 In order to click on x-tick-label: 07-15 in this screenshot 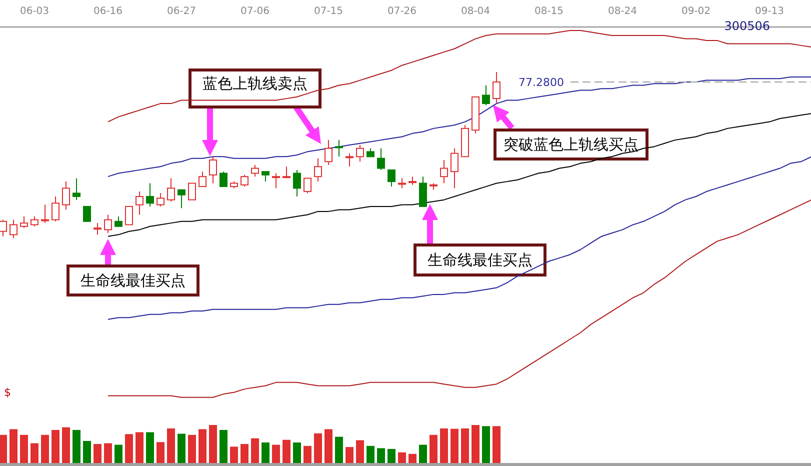, I will do `click(329, 11)`.